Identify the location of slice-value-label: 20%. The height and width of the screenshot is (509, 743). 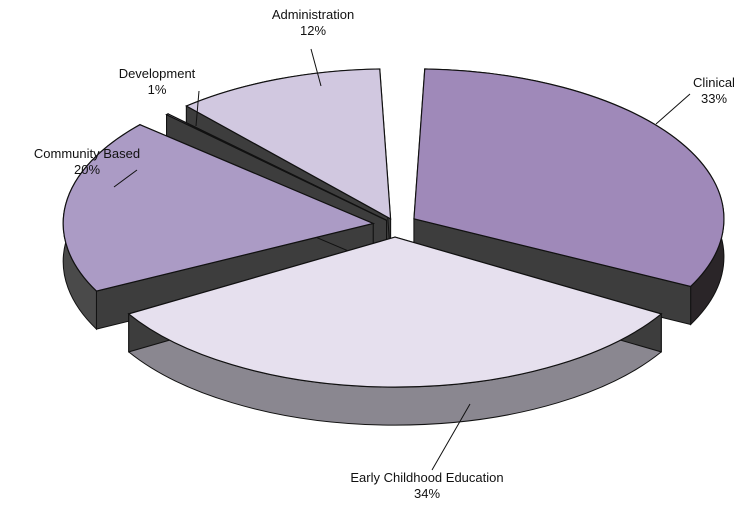
(87, 169).